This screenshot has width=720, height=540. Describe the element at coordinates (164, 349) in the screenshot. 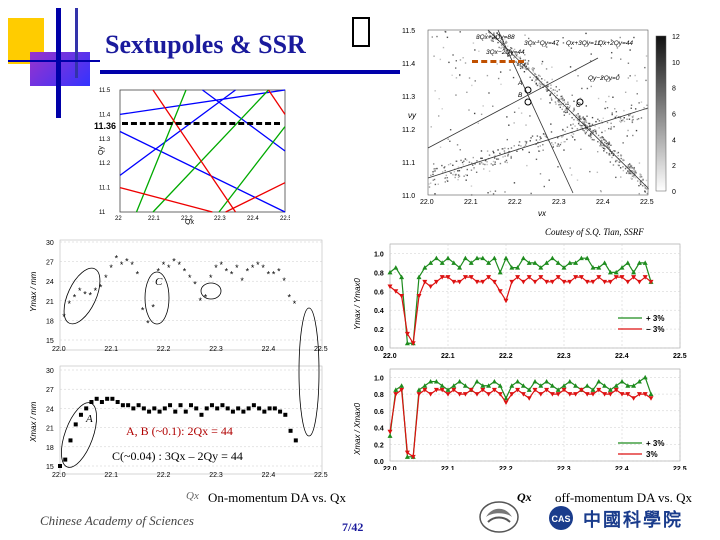

I see `x-tick: 22.2` at that location.